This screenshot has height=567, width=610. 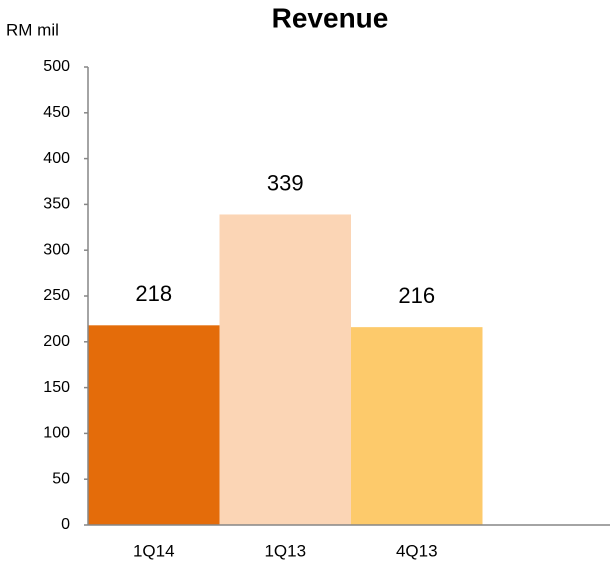 What do you see at coordinates (153, 293) in the screenshot?
I see `value-label: 218` at bounding box center [153, 293].